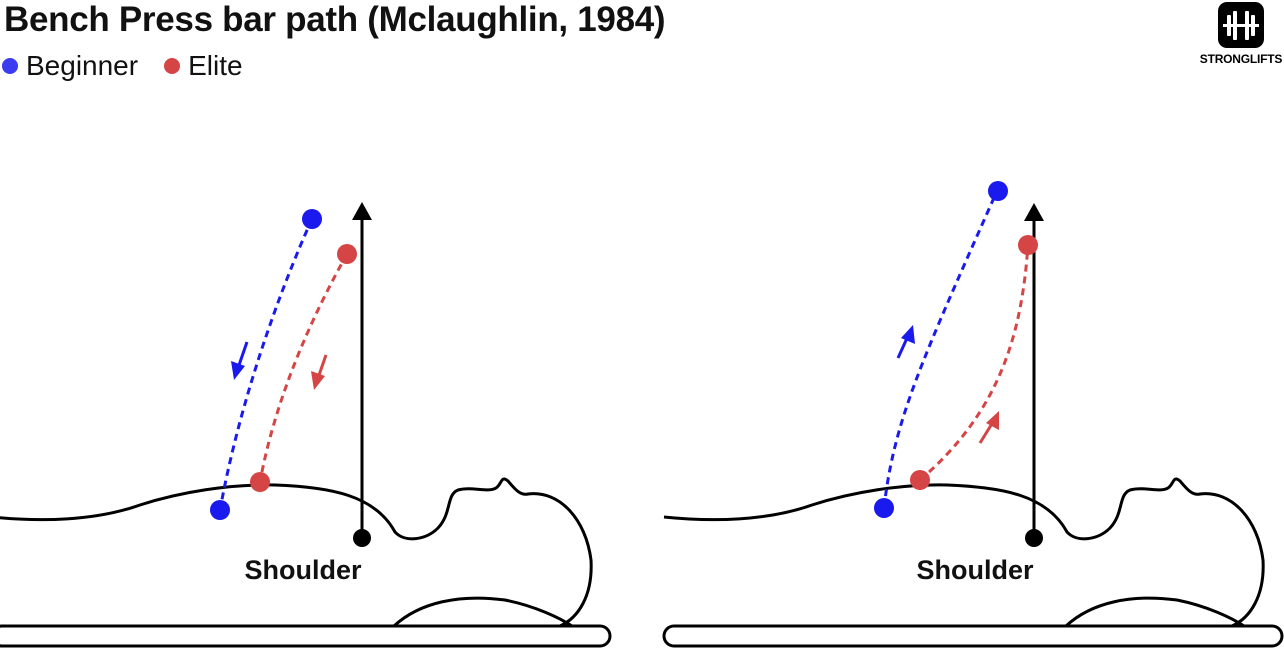 The width and height of the screenshot is (1284, 652). I want to click on legend-item-elite: Elite, so click(203, 66).